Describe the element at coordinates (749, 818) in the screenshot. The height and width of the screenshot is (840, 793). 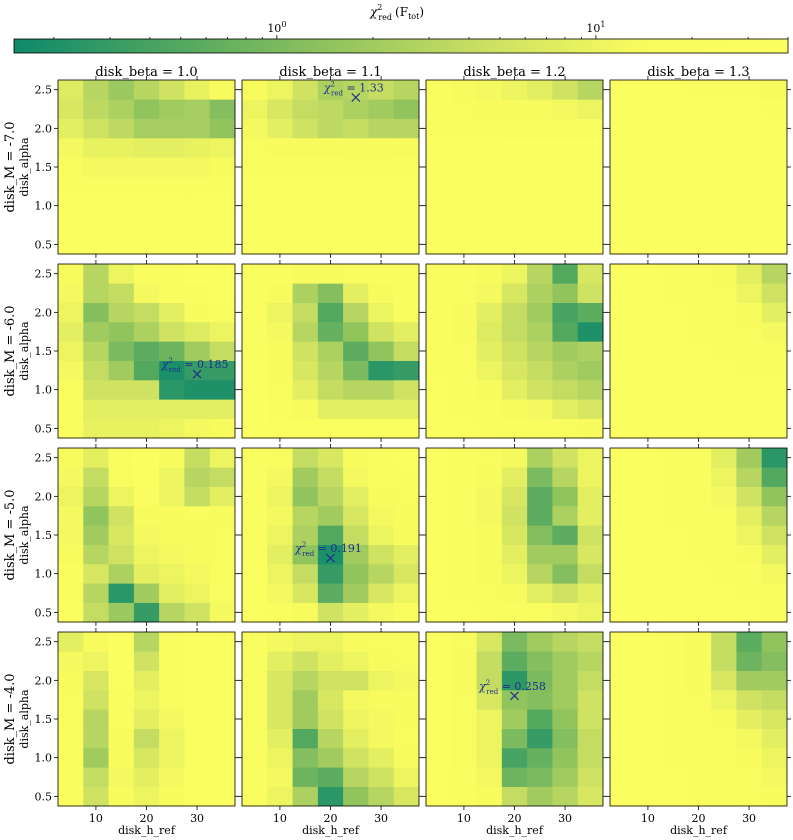
I see `x-tick-label: 30` at that location.